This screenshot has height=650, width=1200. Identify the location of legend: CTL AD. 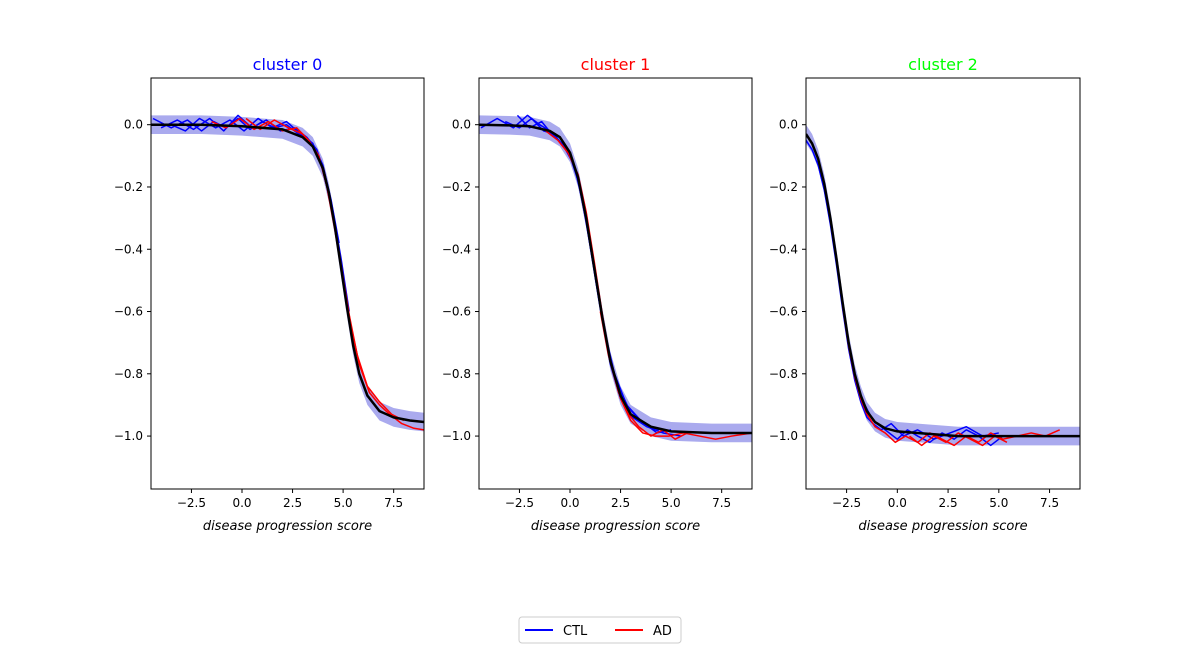
(600, 630).